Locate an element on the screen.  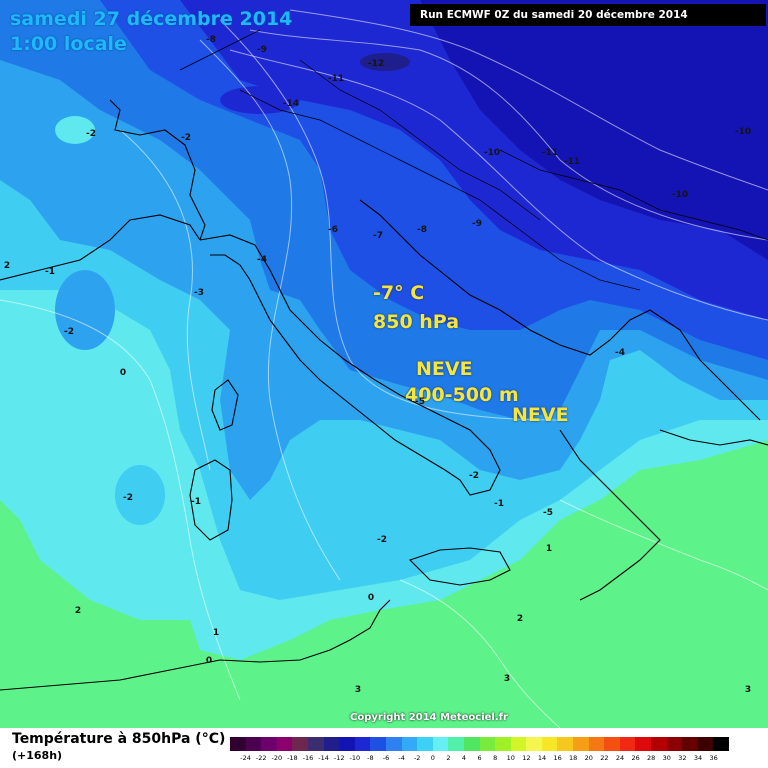
isotherm-label: -9 is located at coordinates (477, 224).